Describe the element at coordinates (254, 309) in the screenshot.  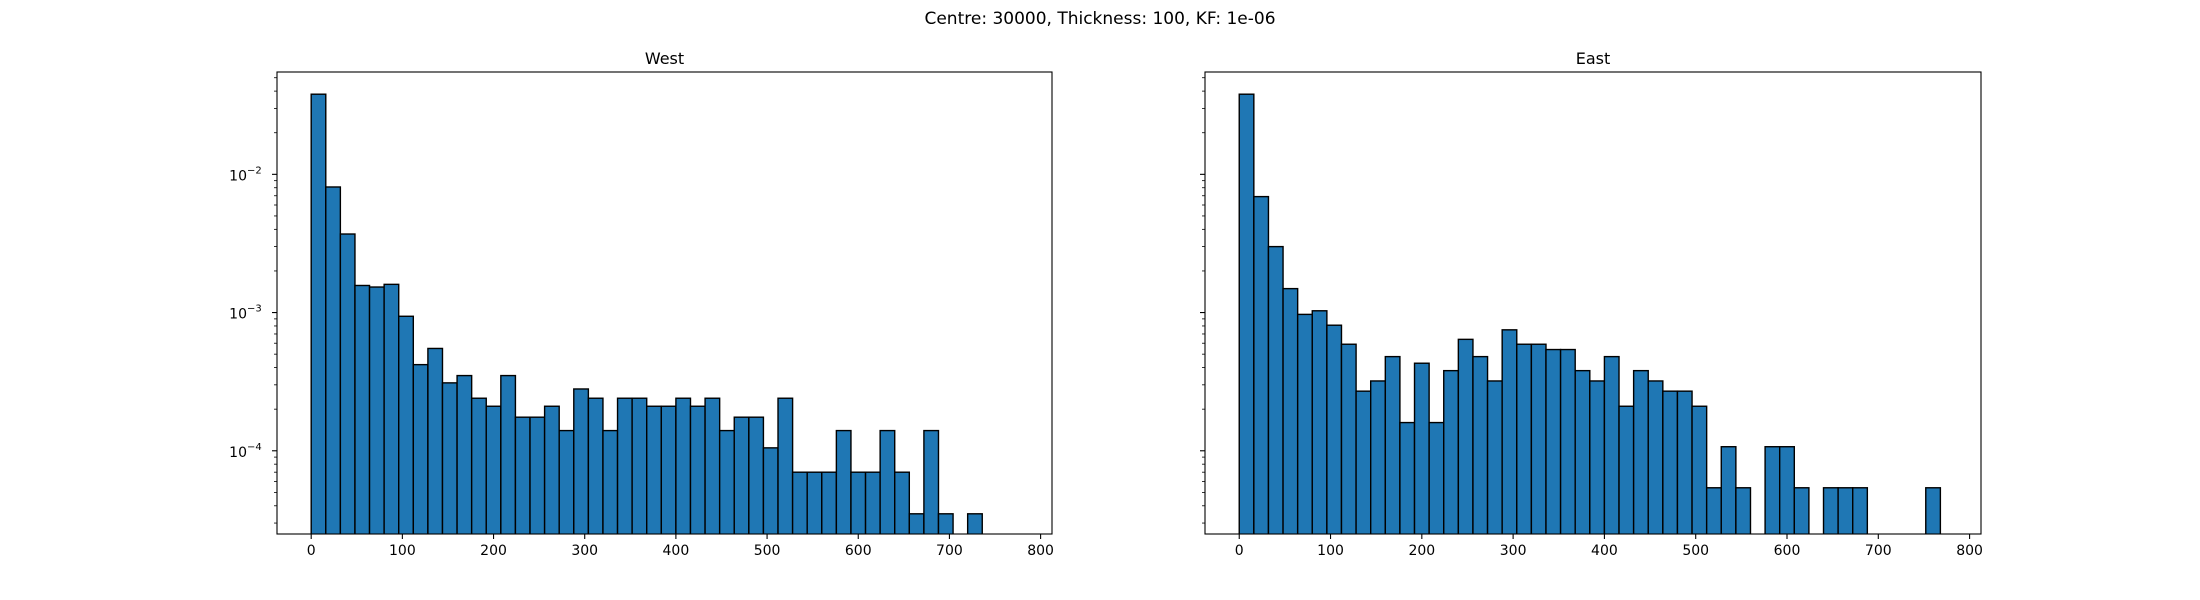
I see `west-ytick-exponent: −3` at that location.